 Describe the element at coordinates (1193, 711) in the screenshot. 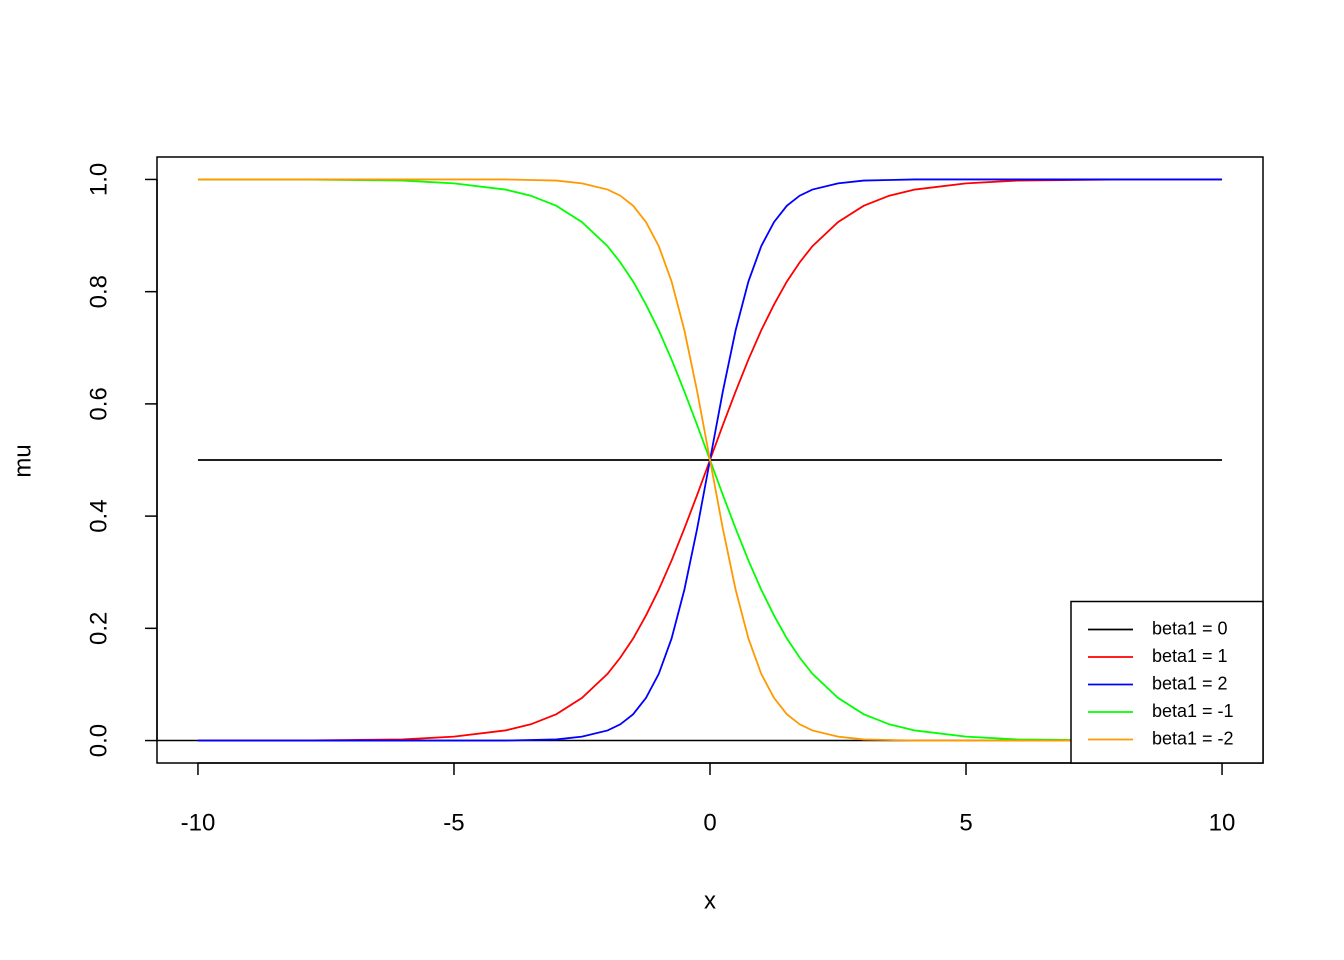

I see `legend-label: beta1 = -1` at that location.